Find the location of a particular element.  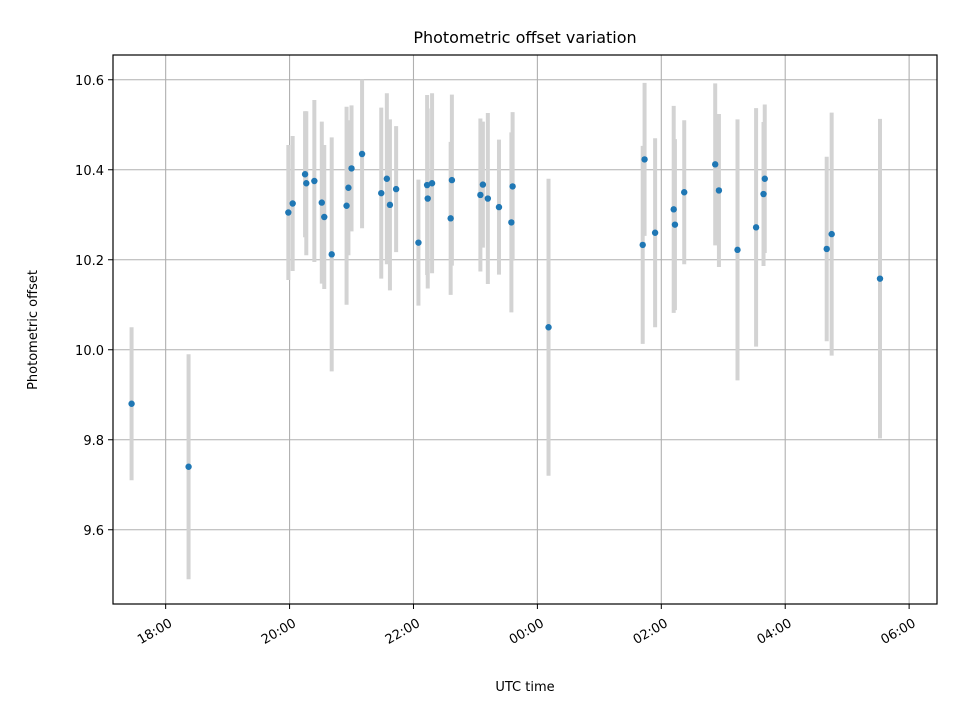

y-tick-label: 10.0 is located at coordinates (89, 351).